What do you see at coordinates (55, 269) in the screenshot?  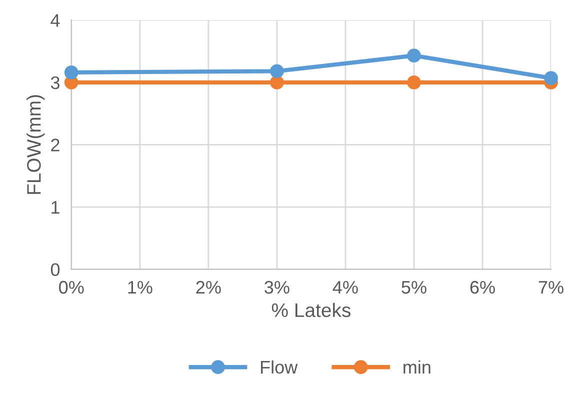 I see `y-tick-label: 0` at bounding box center [55, 269].